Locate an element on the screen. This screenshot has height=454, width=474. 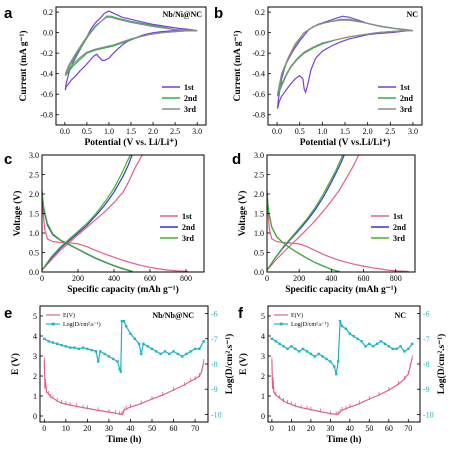
x-axis-label: Time (h) is located at coordinates (124, 439).